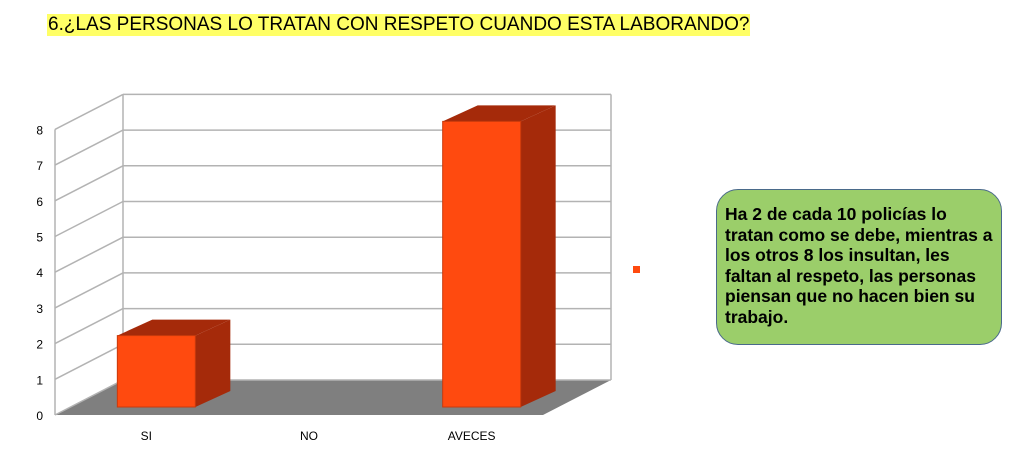 The height and width of the screenshot is (458, 1014). I want to click on svg-text: 1, so click(39, 380).